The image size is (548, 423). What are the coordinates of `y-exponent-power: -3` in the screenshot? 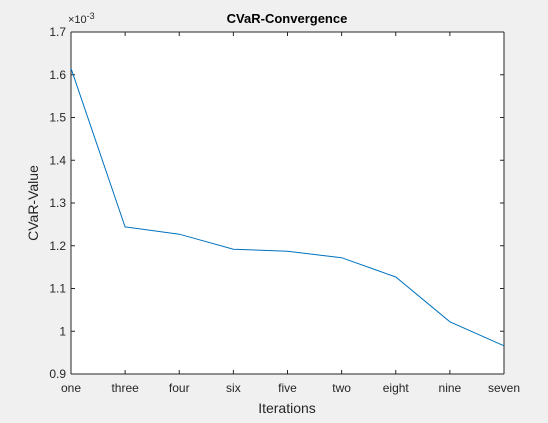 It's located at (91, 16).